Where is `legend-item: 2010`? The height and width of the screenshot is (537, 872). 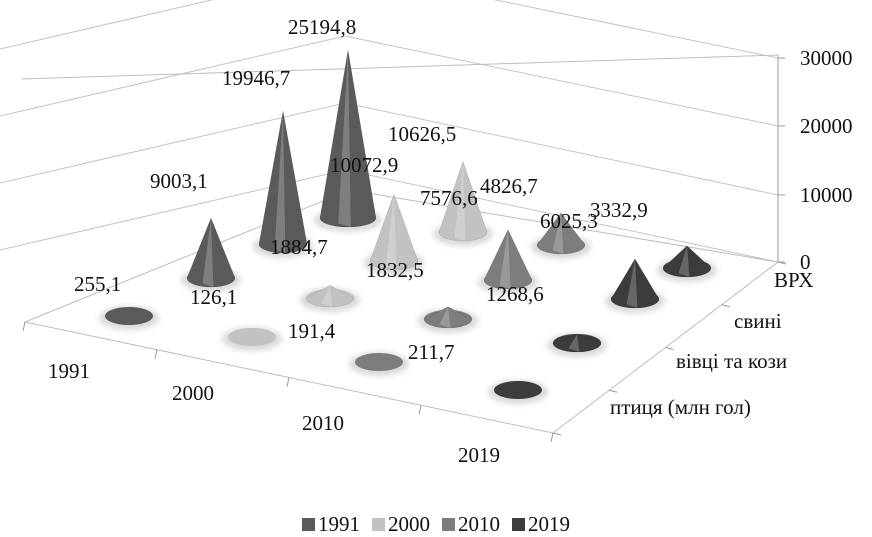
legend-item: 2010 is located at coordinates (471, 524).